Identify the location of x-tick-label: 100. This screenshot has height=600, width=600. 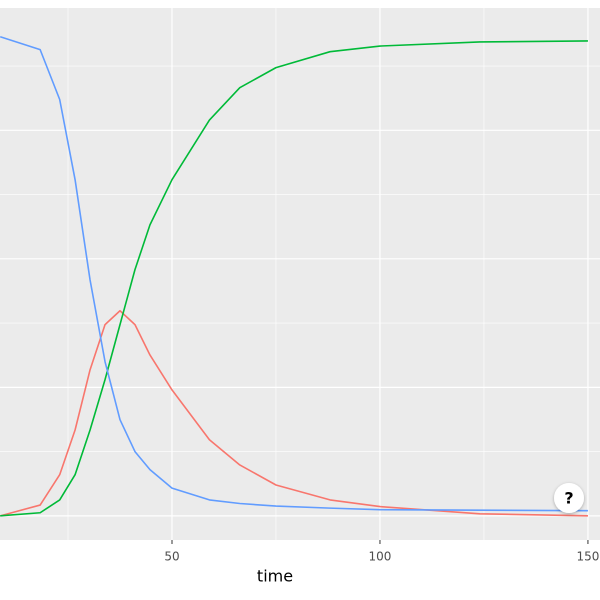
(380, 557).